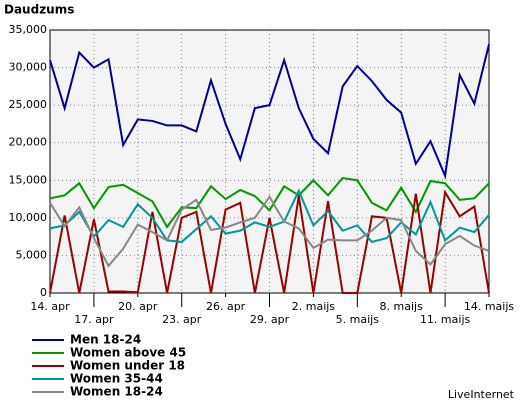  What do you see at coordinates (28, 29) in the screenshot?
I see `y-tick-label: 35,000` at bounding box center [28, 29].